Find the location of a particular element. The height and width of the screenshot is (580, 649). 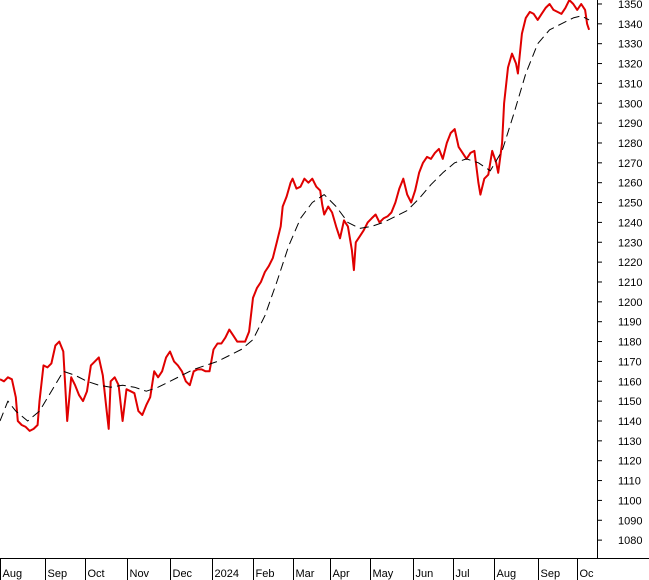

y-tick-label: 1090 is located at coordinates (630, 521).